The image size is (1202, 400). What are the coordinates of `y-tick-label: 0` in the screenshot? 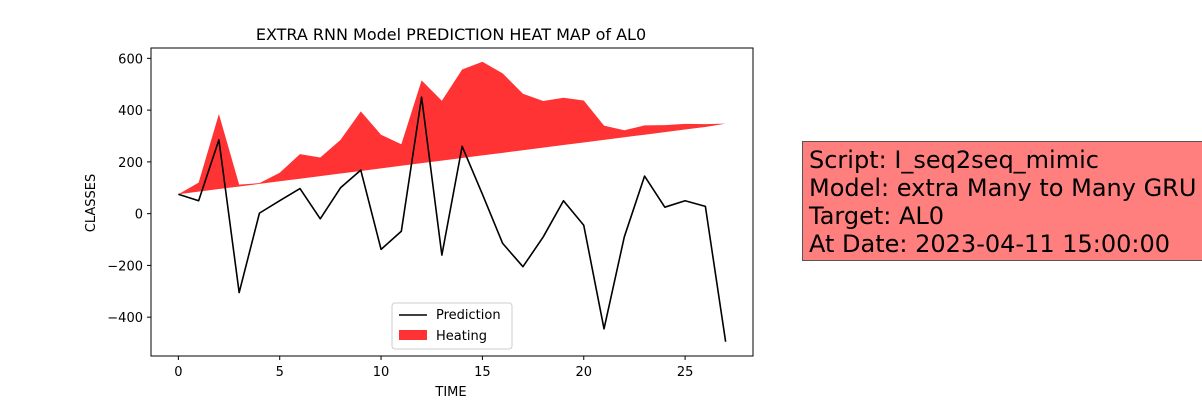 It's located at (139, 215).